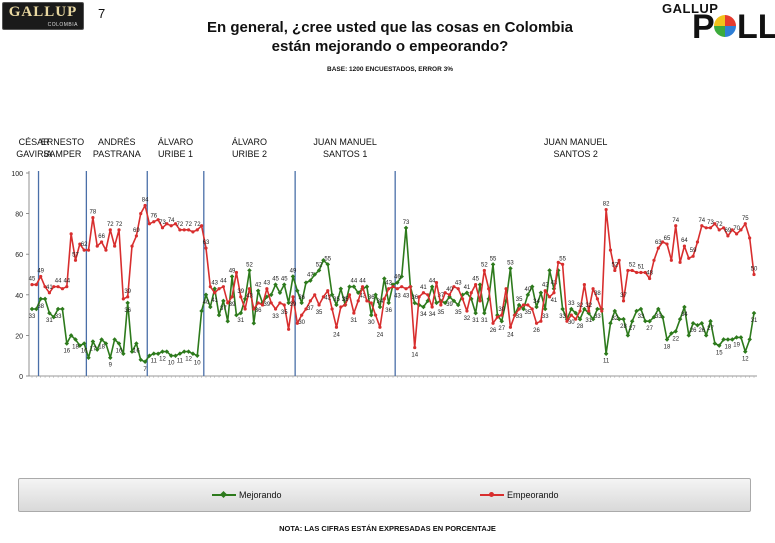  Describe the element at coordinates (580, 306) in the screenshot. I see `data-label-empeorando: 32` at that location.